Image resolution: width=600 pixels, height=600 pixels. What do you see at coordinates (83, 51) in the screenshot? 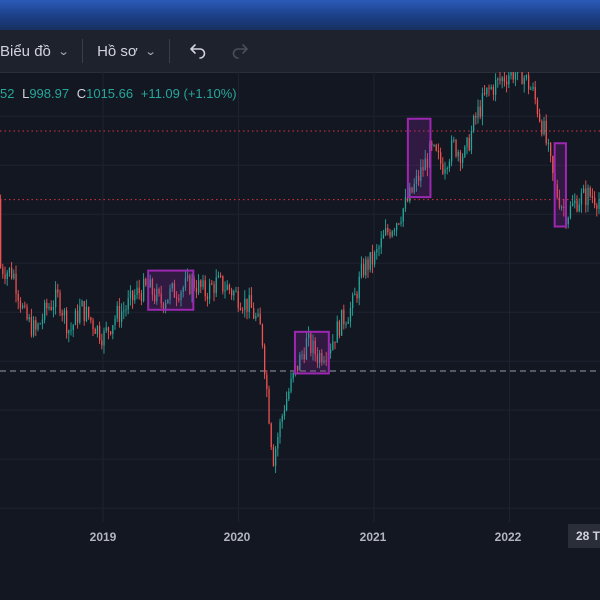
I see `toolbar-divider` at bounding box center [83, 51].